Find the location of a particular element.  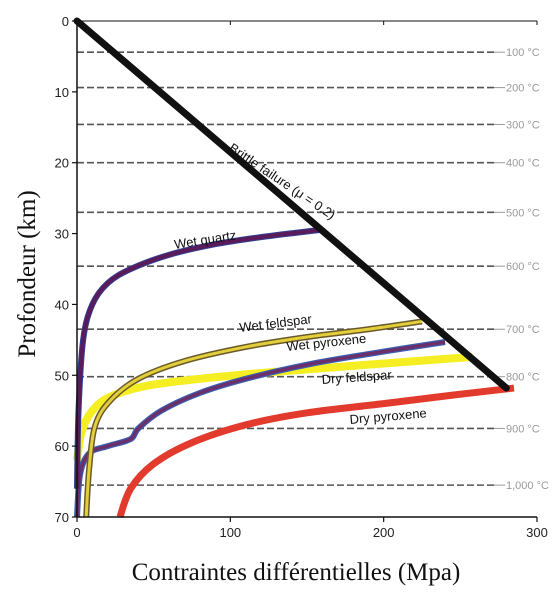

isotherm-label: 100 °C is located at coordinates (523, 53).